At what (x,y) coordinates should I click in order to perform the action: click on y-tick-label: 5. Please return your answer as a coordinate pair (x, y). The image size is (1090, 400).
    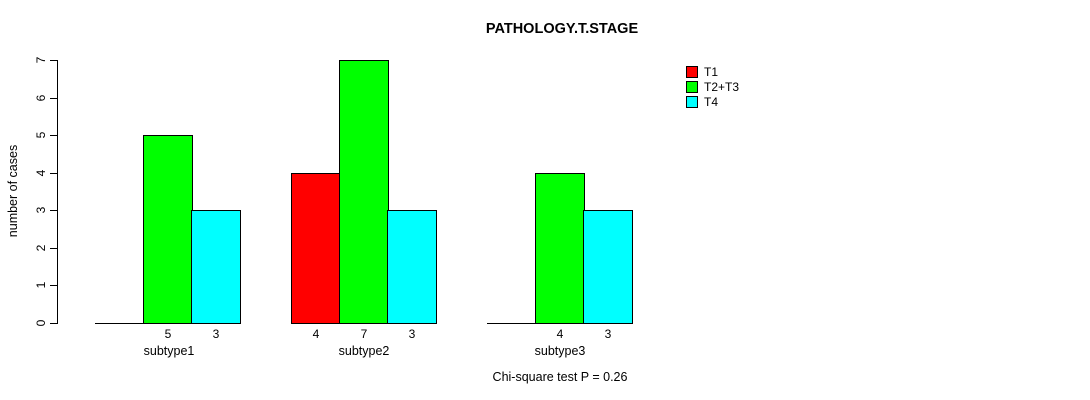
    Looking at the image, I should click on (41, 135).